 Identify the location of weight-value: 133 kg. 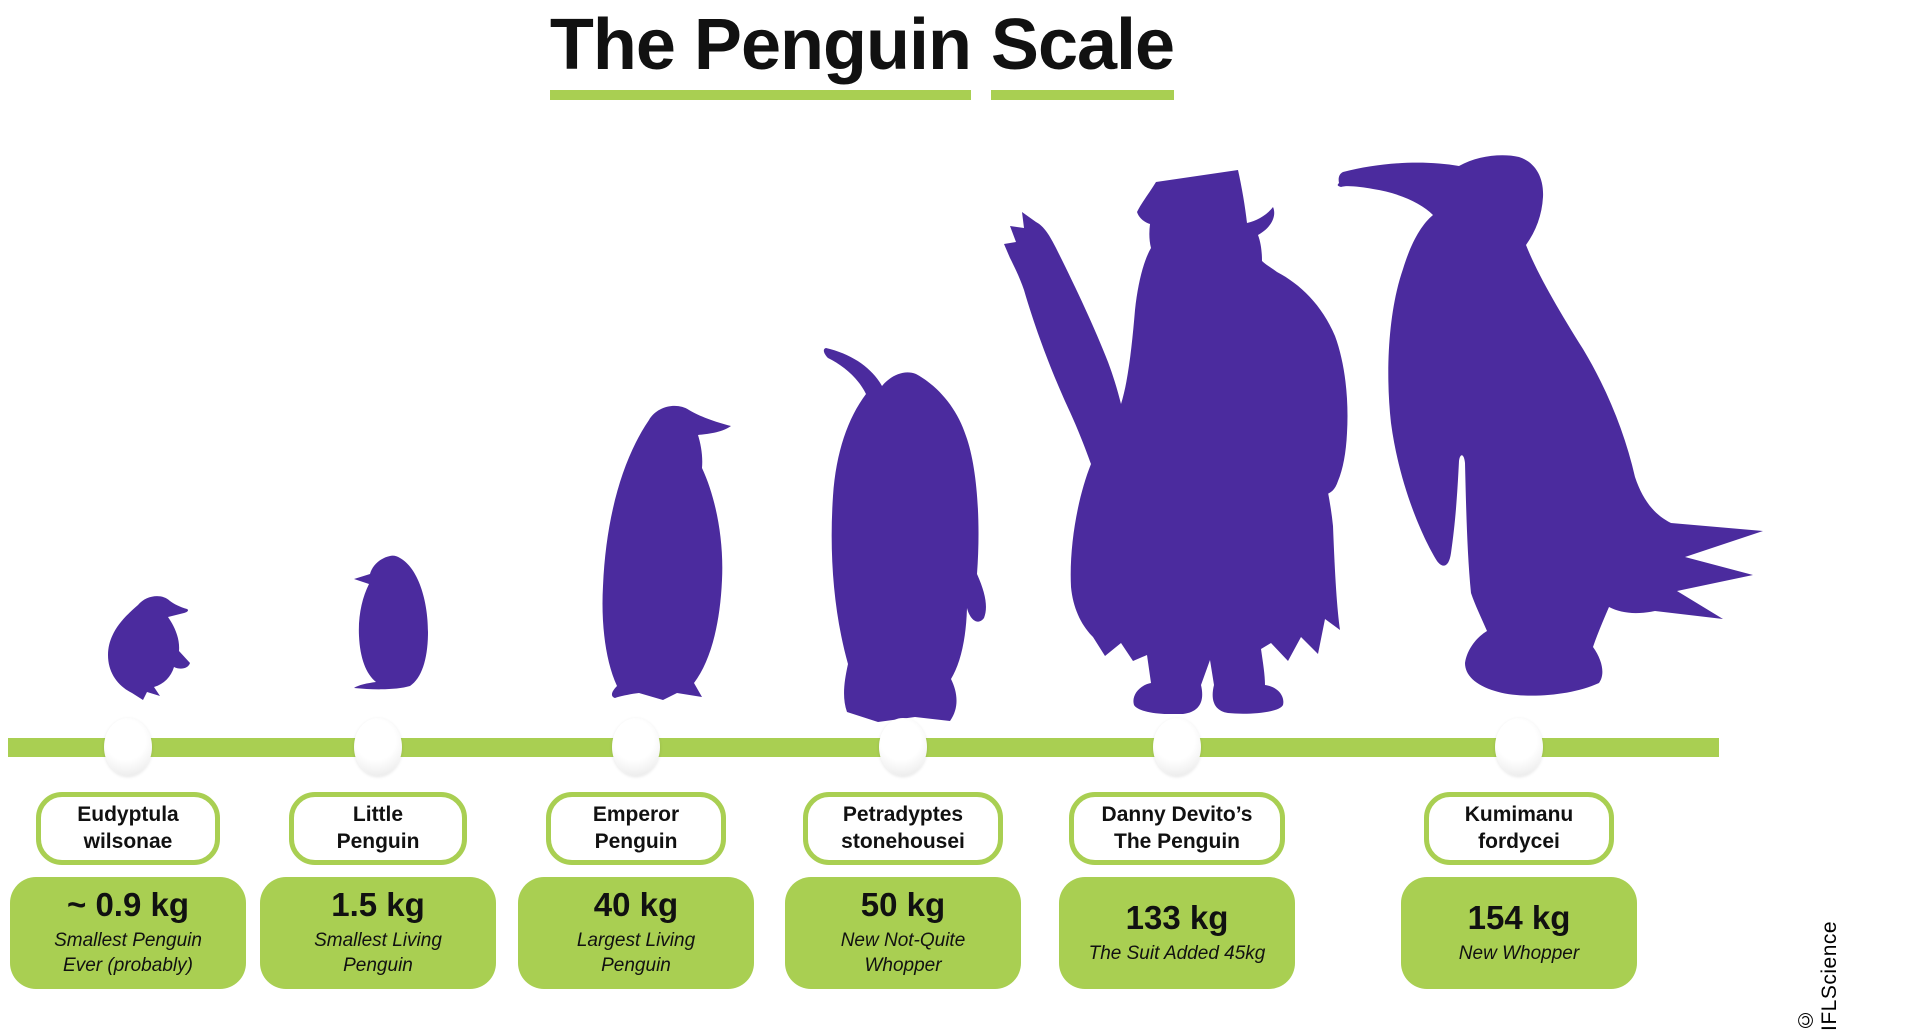
(1177, 917).